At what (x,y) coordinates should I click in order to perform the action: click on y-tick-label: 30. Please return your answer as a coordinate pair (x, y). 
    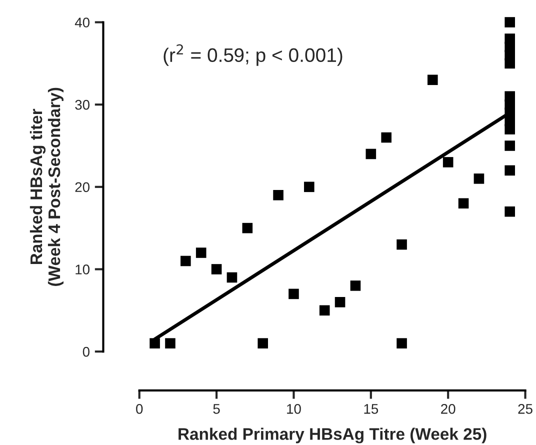
    Looking at the image, I should click on (82, 105).